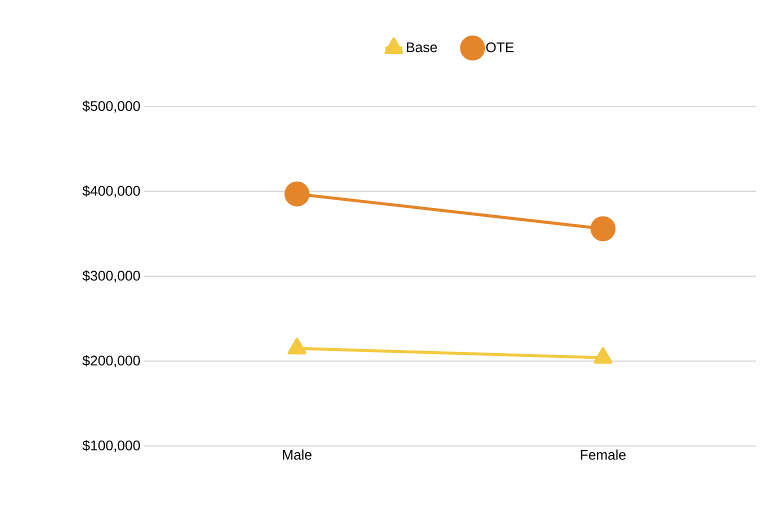 This screenshot has height=514, width=772. Describe the element at coordinates (603, 455) in the screenshot. I see `x-tick-label: Female` at that location.